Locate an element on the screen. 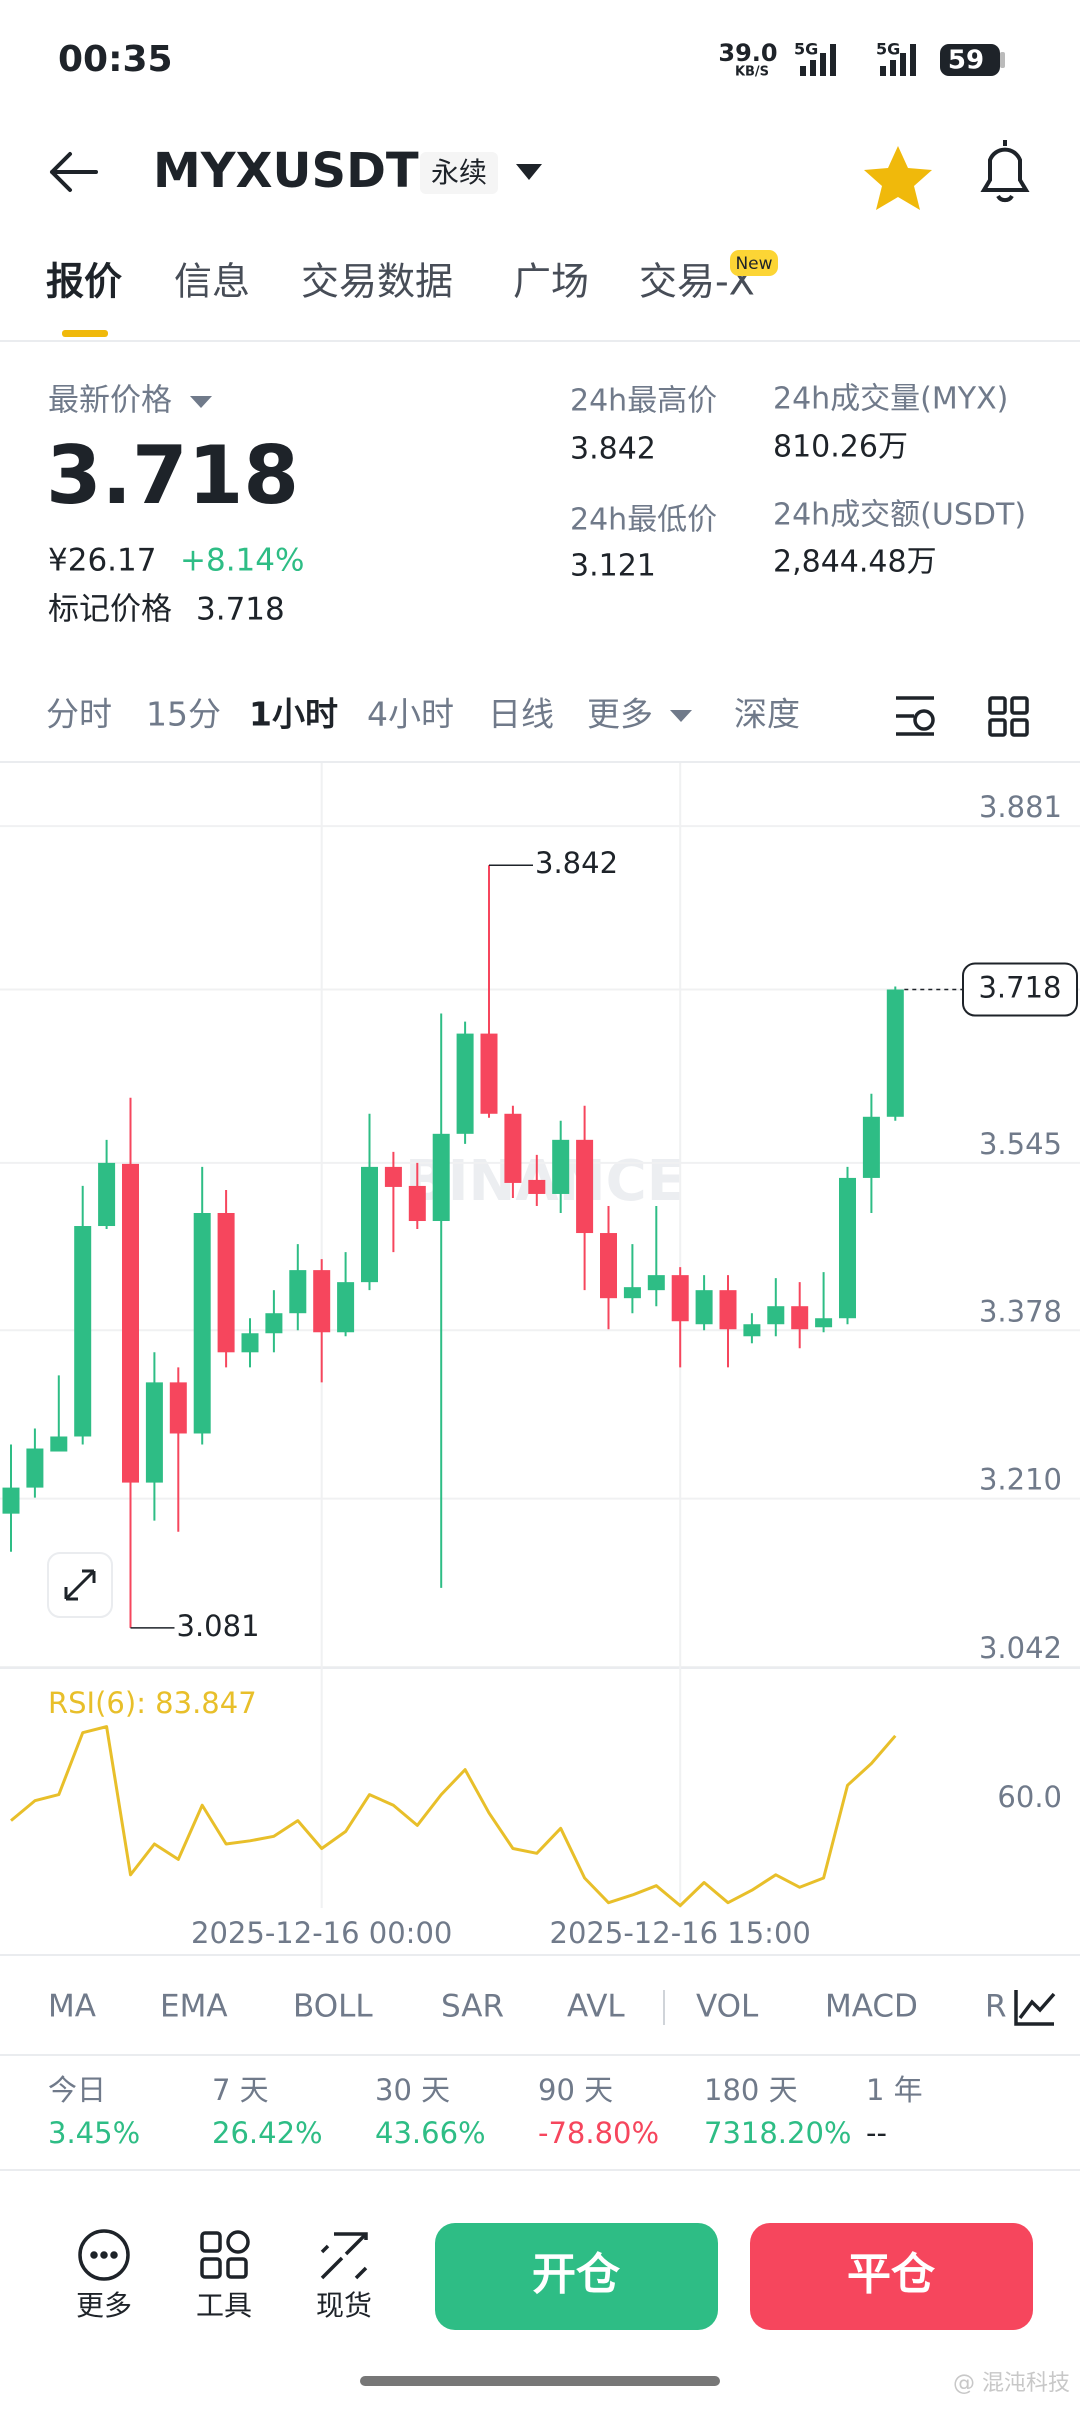 The width and height of the screenshot is (1080, 2412). interval-tab: 深度 is located at coordinates (767, 714).